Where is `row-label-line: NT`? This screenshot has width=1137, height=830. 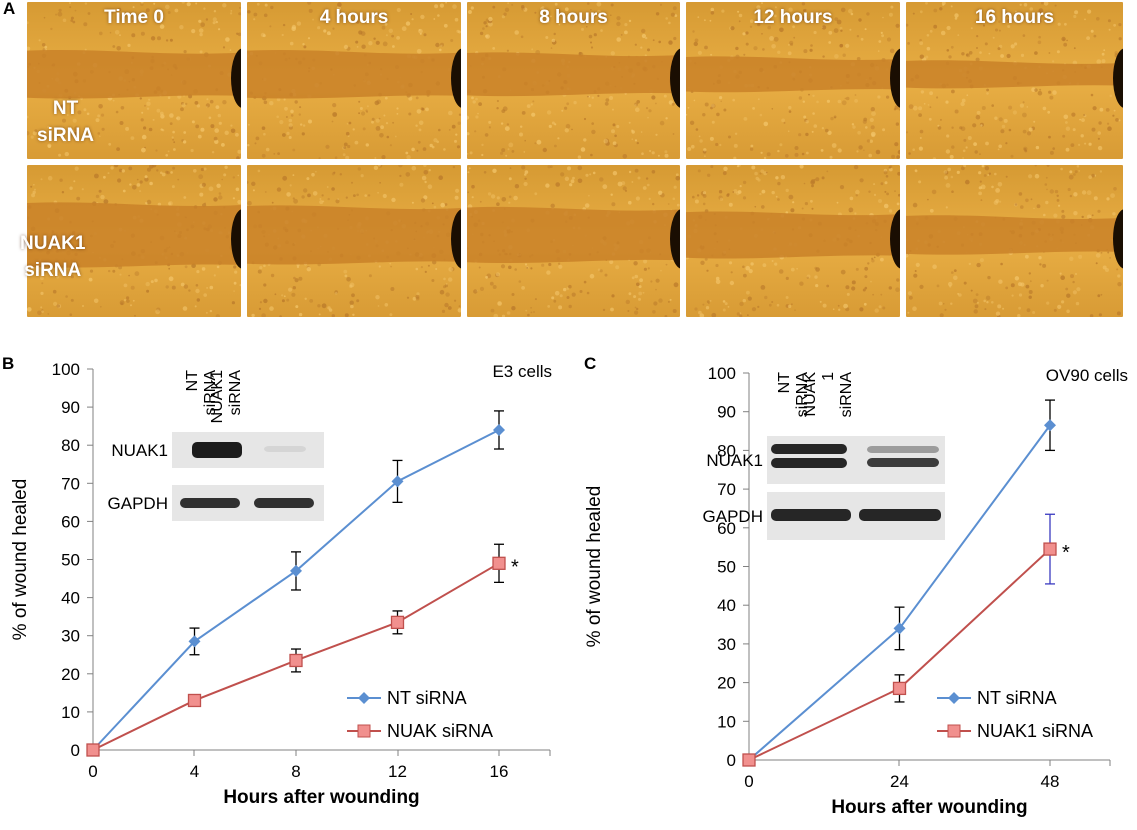
row-label-line: NT is located at coordinates (65, 108).